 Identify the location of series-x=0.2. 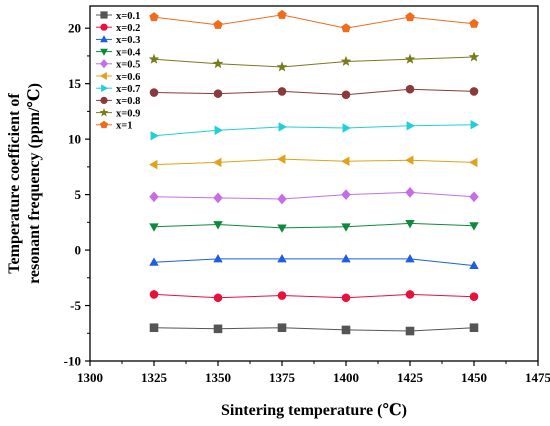
(314, 296).